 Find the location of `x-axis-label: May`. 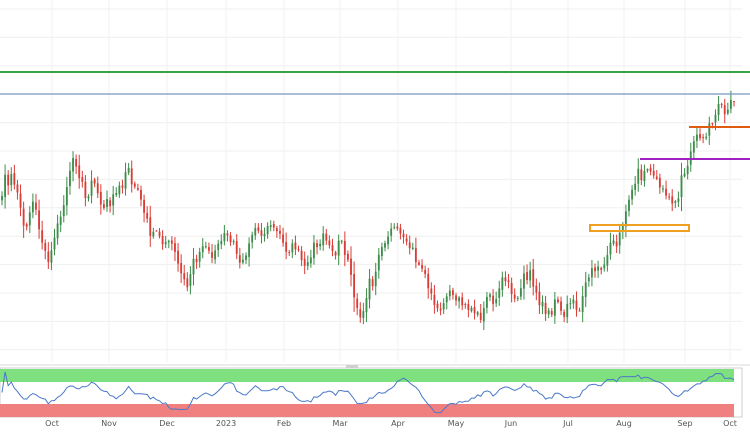

x-axis-label: May is located at coordinates (456, 423).